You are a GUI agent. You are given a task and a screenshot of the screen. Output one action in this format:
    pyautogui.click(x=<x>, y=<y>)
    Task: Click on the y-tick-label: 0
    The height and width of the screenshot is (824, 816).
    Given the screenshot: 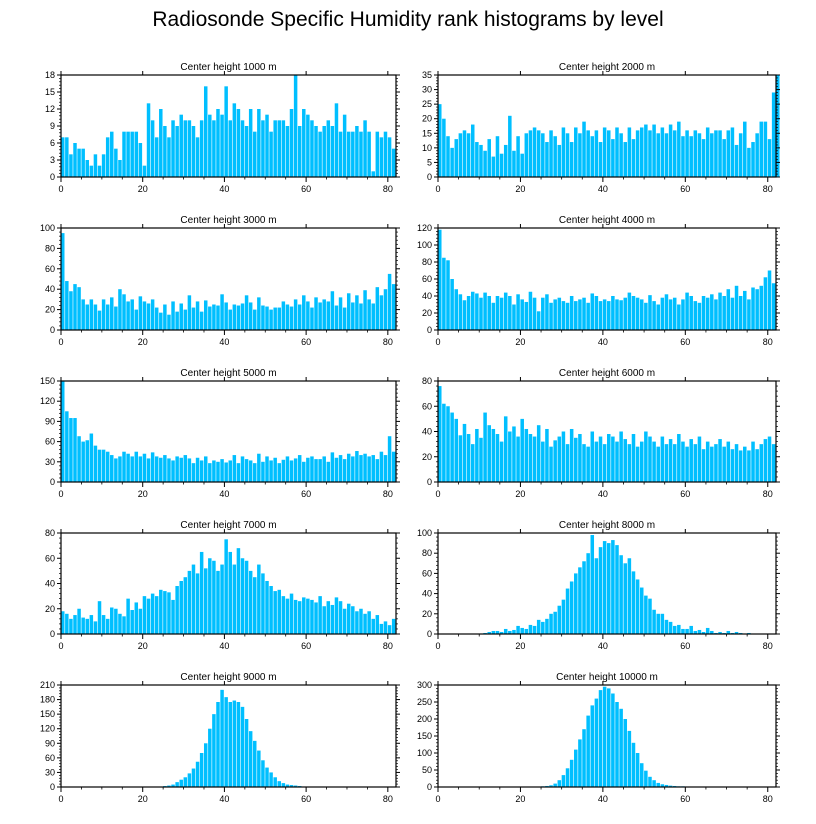 What is the action you would take?
    pyautogui.click(x=52, y=177)
    